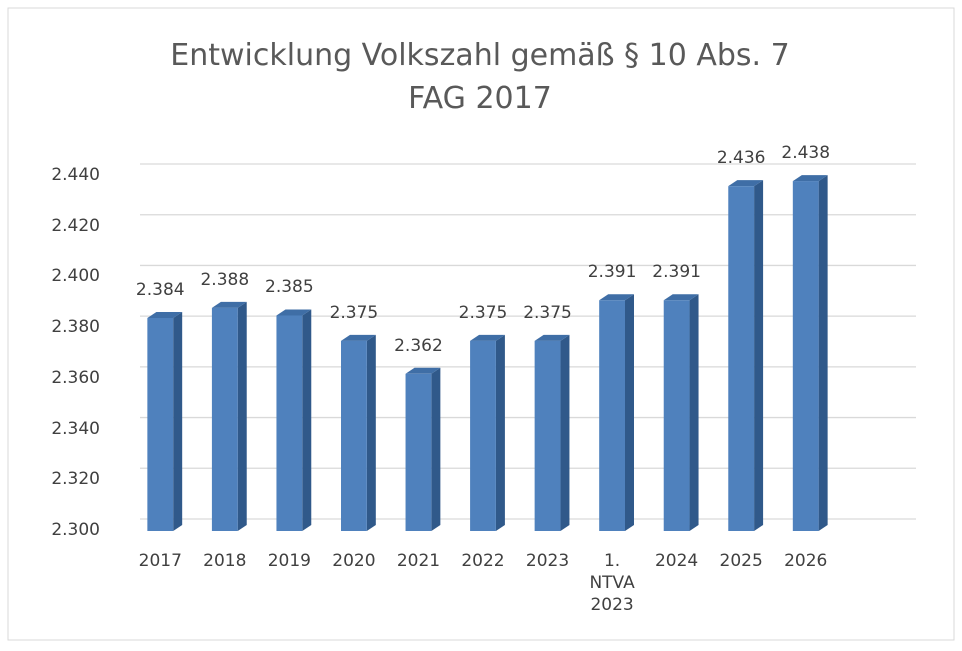  Describe the element at coordinates (75, 428) in the screenshot. I see `y-tick-label: 2.340` at that location.